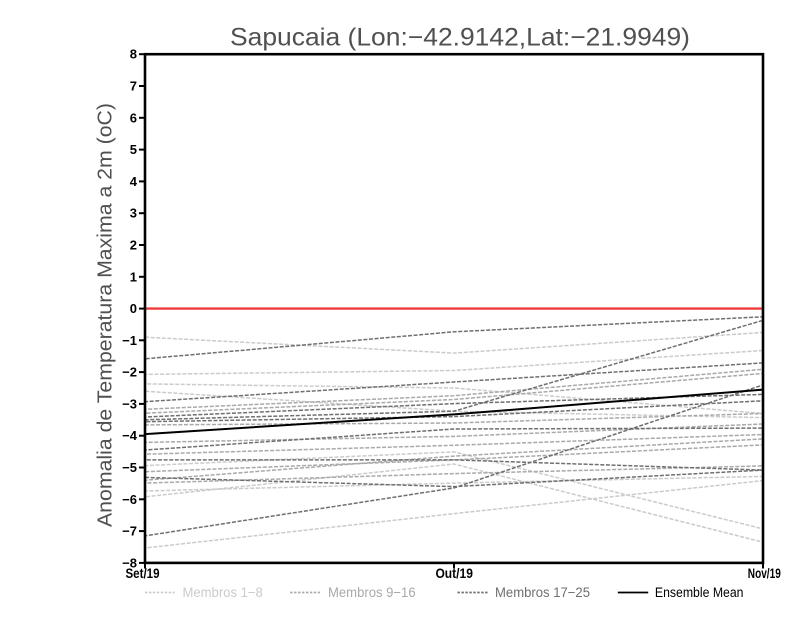  I want to click on svg-text:Anomalia de Temperatura Maxima: Anomalia de Temperatura Maxima a 2m (oC), so click(106, 315).